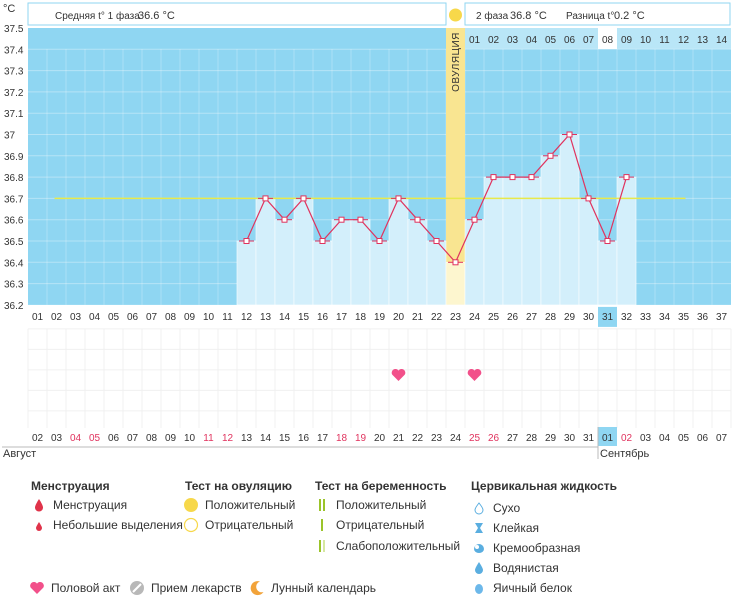  I want to click on cycle-day-label: 28, so click(551, 317).